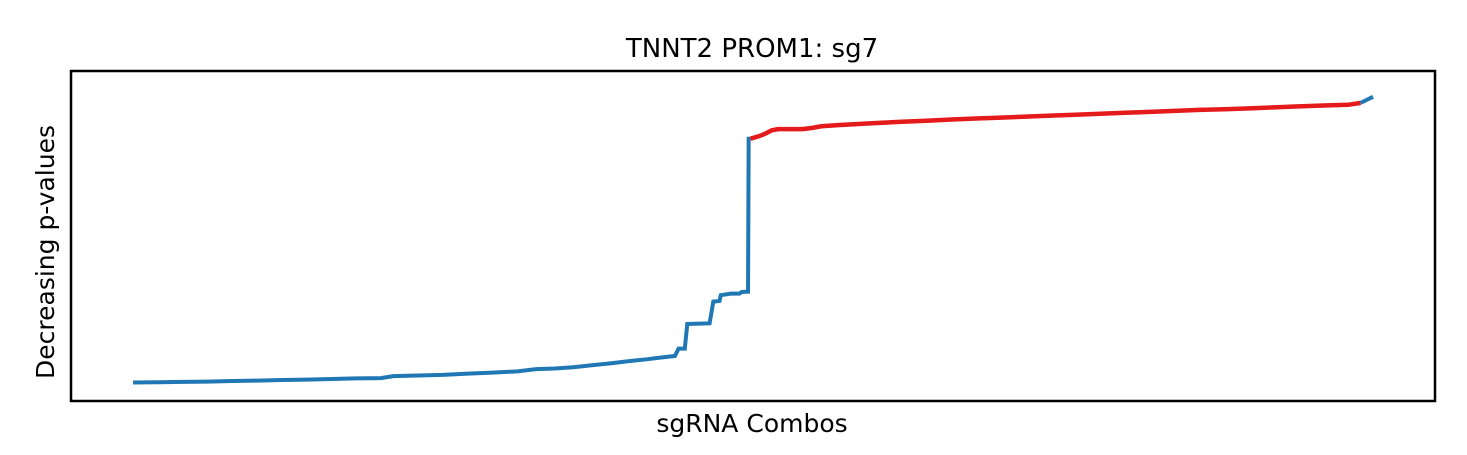 Image resolution: width=1467 pixels, height=455 pixels. I want to click on chart-title: TNNT2 PROM1: sg7, so click(751, 49).